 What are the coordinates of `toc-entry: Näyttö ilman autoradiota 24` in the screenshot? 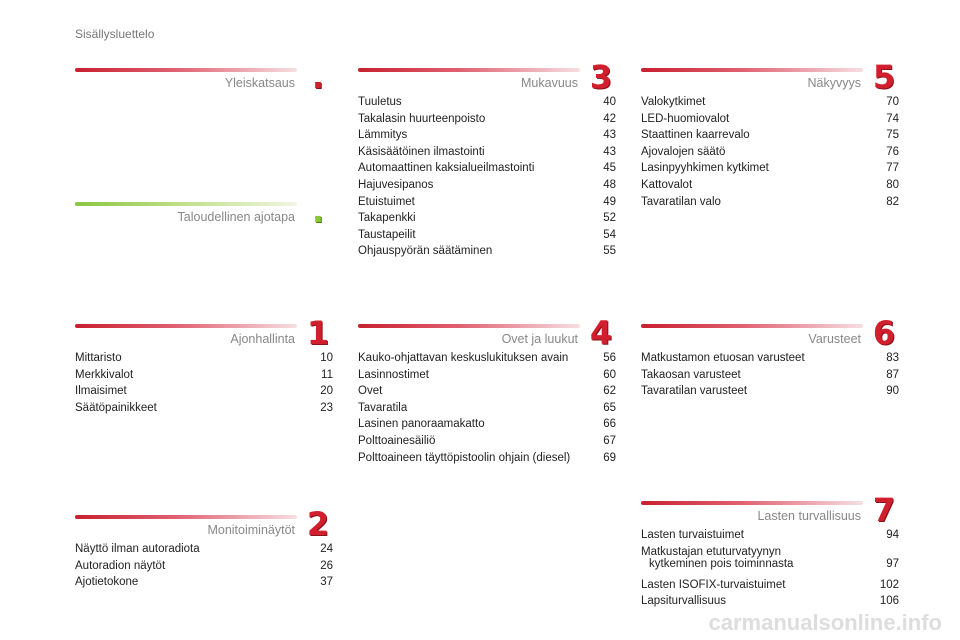 It's located at (204, 549).